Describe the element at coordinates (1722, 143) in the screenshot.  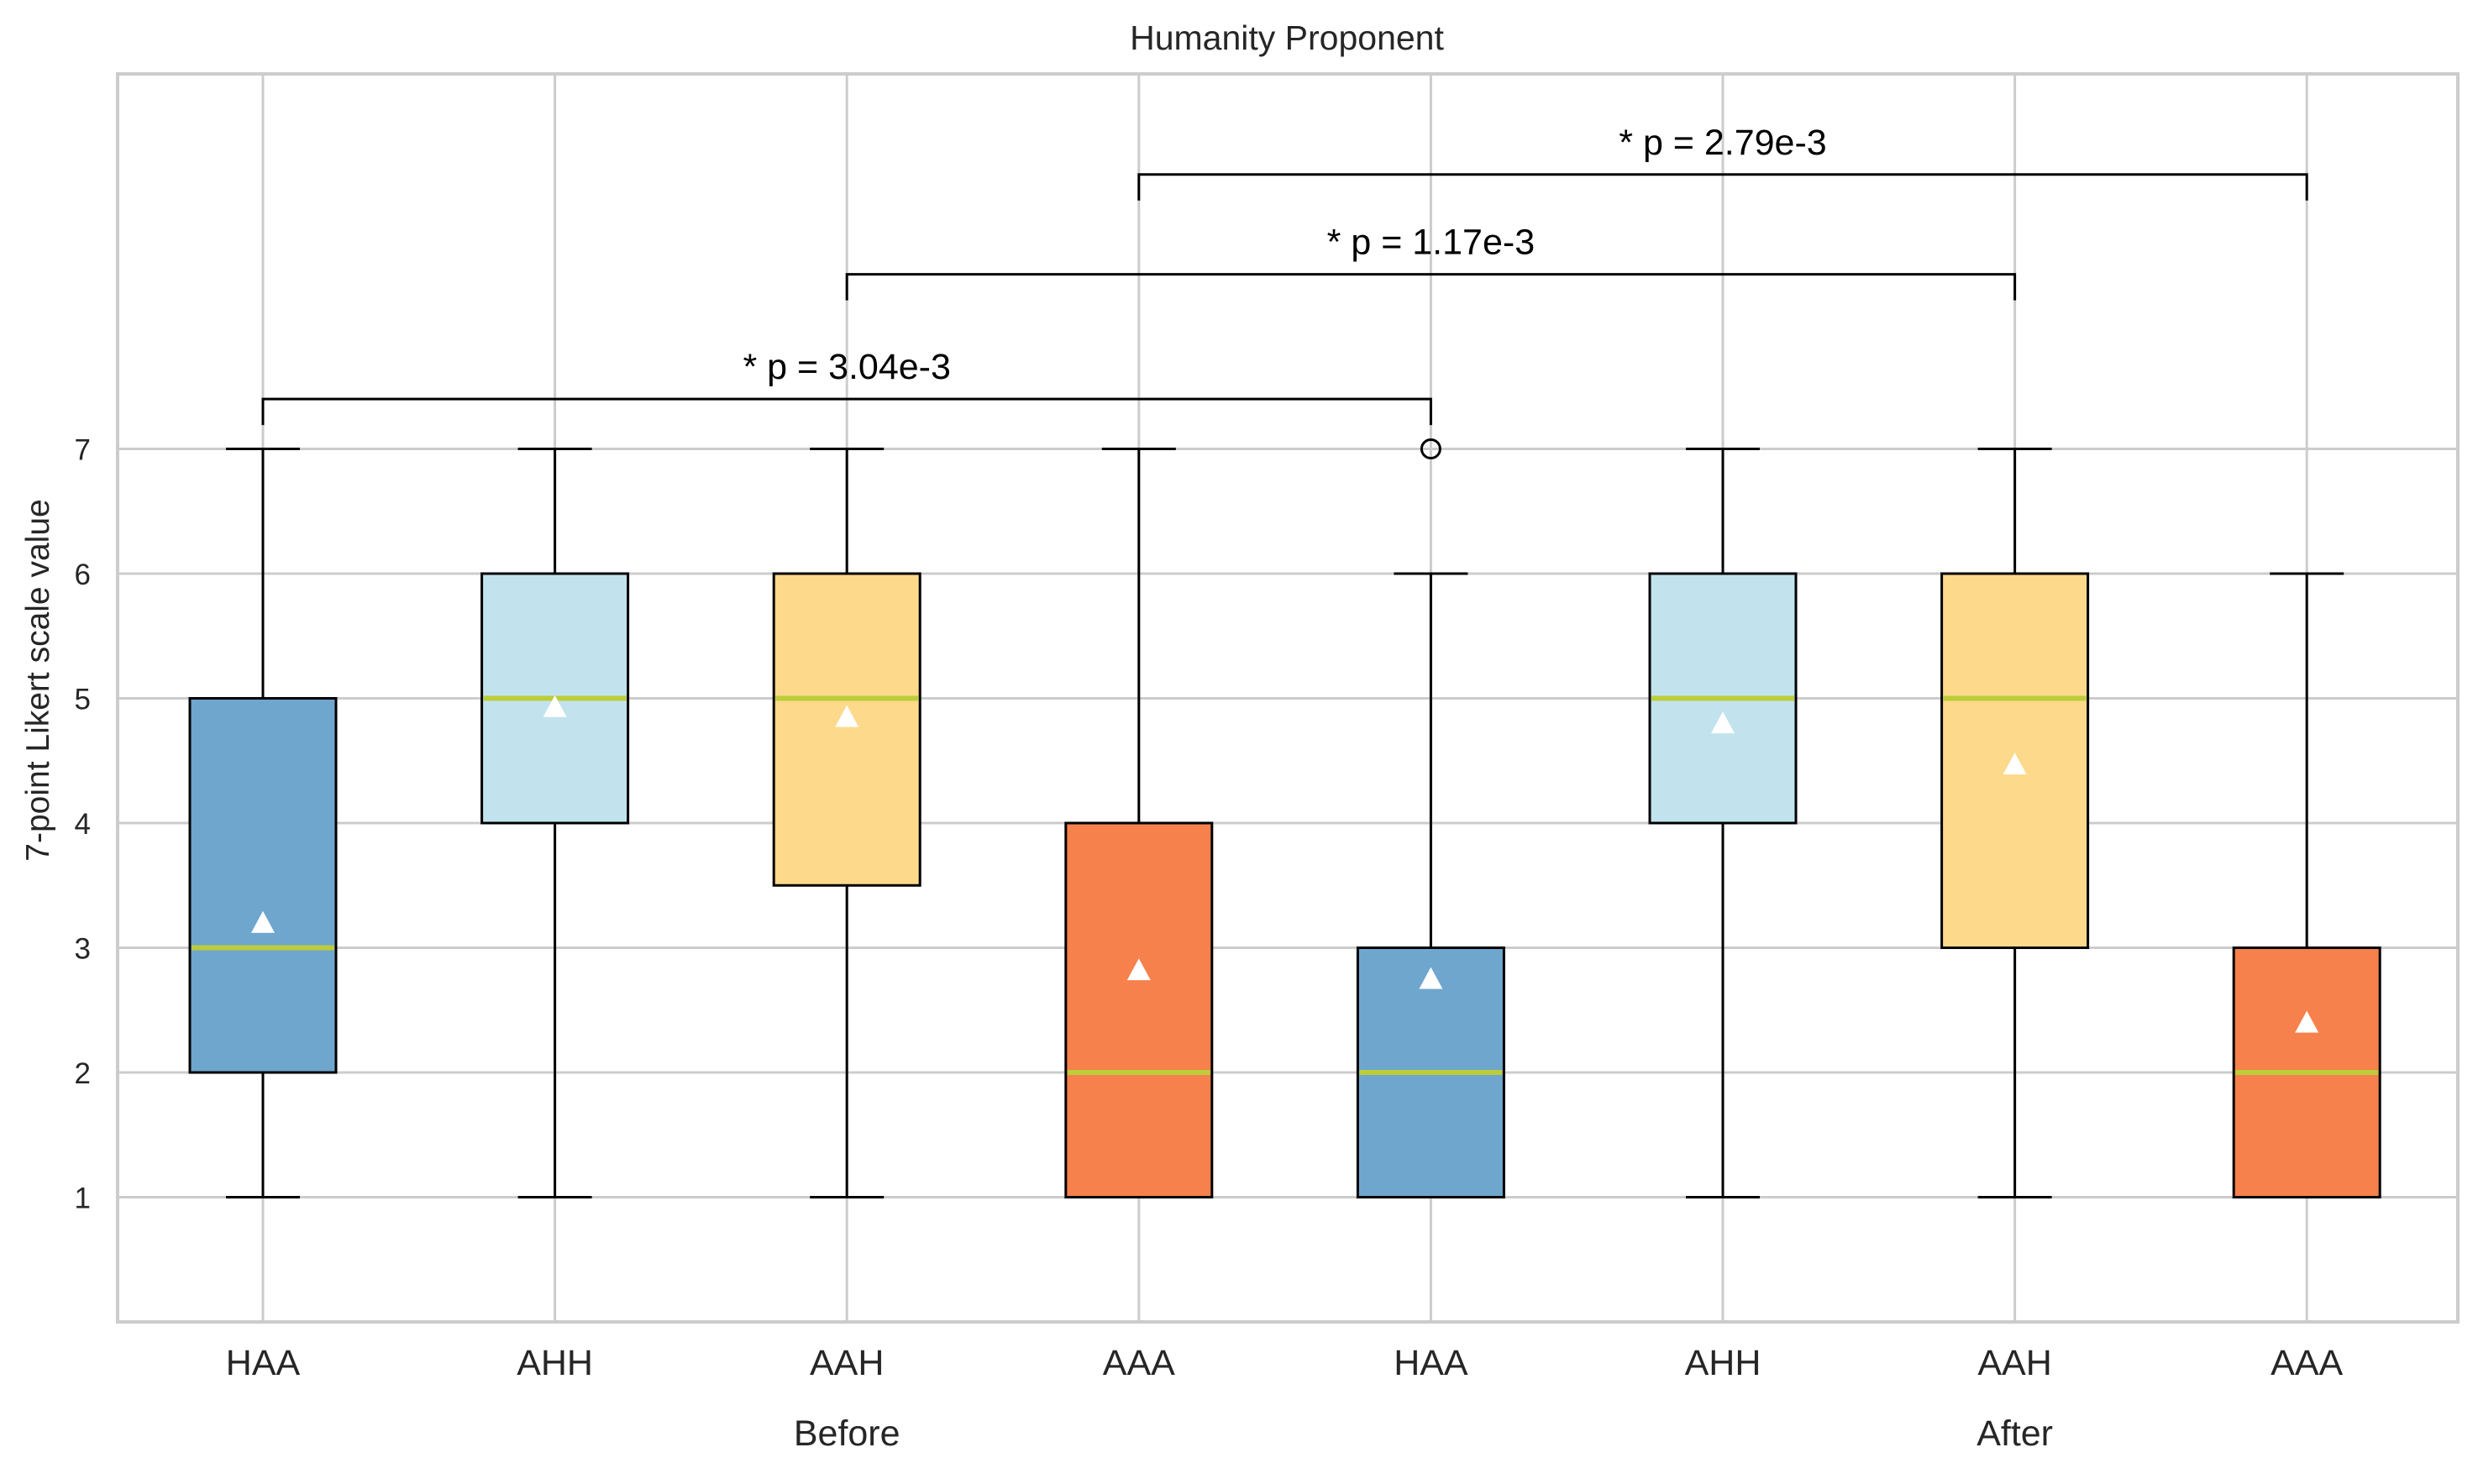
I see `significance-label: * p = 2.79e-3` at that location.